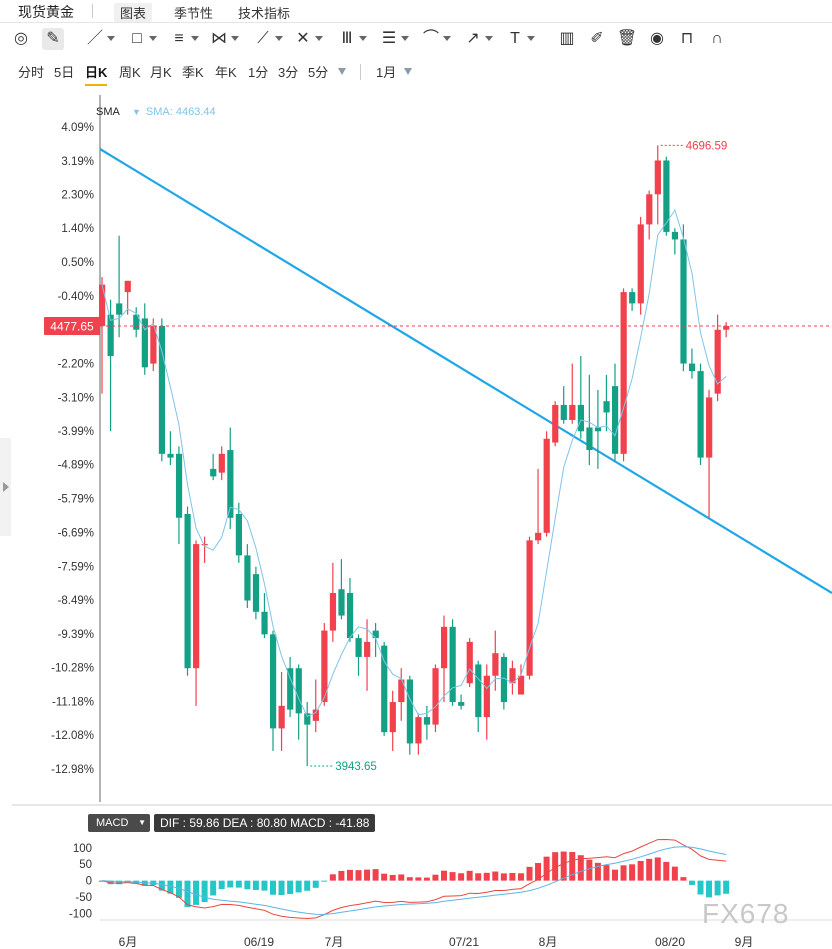 This screenshot has height=949, width=832. Describe the element at coordinates (133, 12) in the screenshot. I see `tab-chart: 图表` at that location.